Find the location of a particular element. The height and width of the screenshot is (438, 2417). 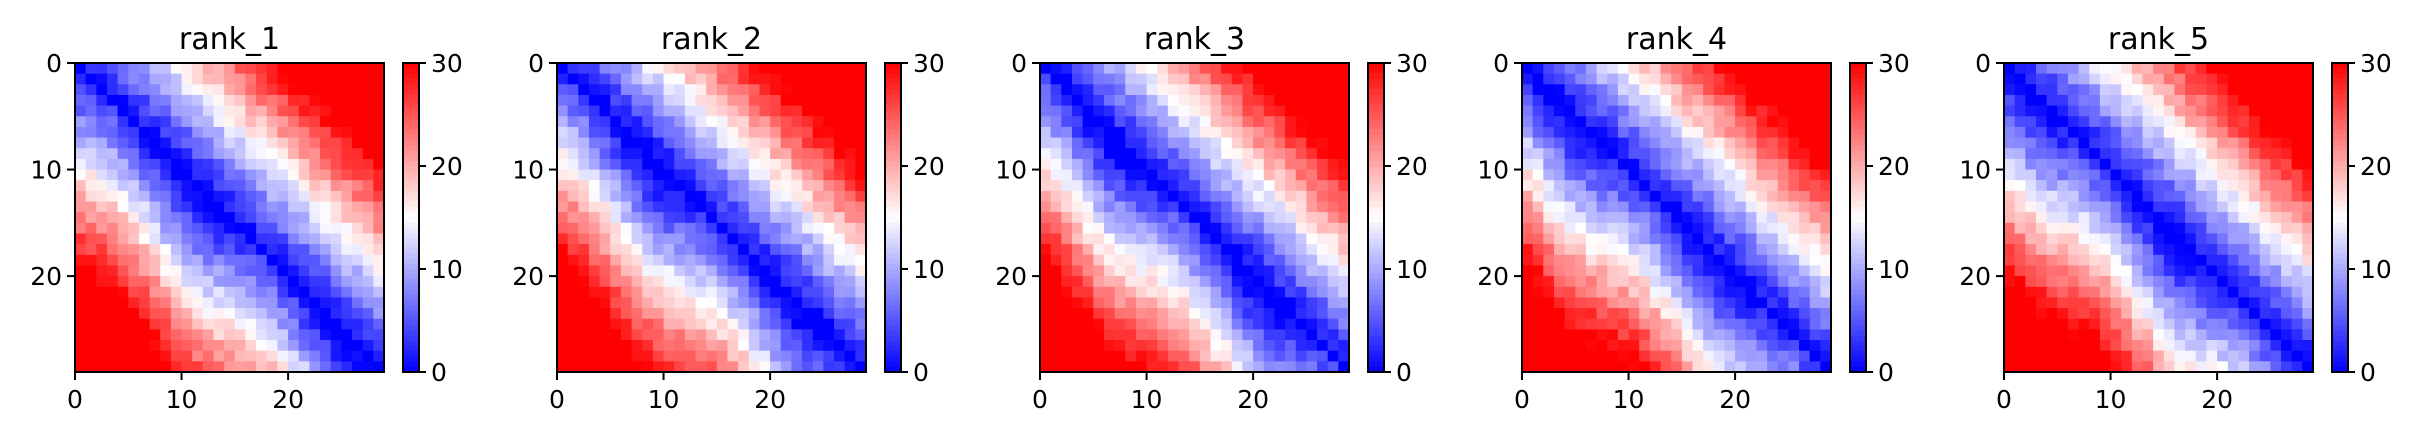

y-tick-label: 10 is located at coordinates (46, 170).